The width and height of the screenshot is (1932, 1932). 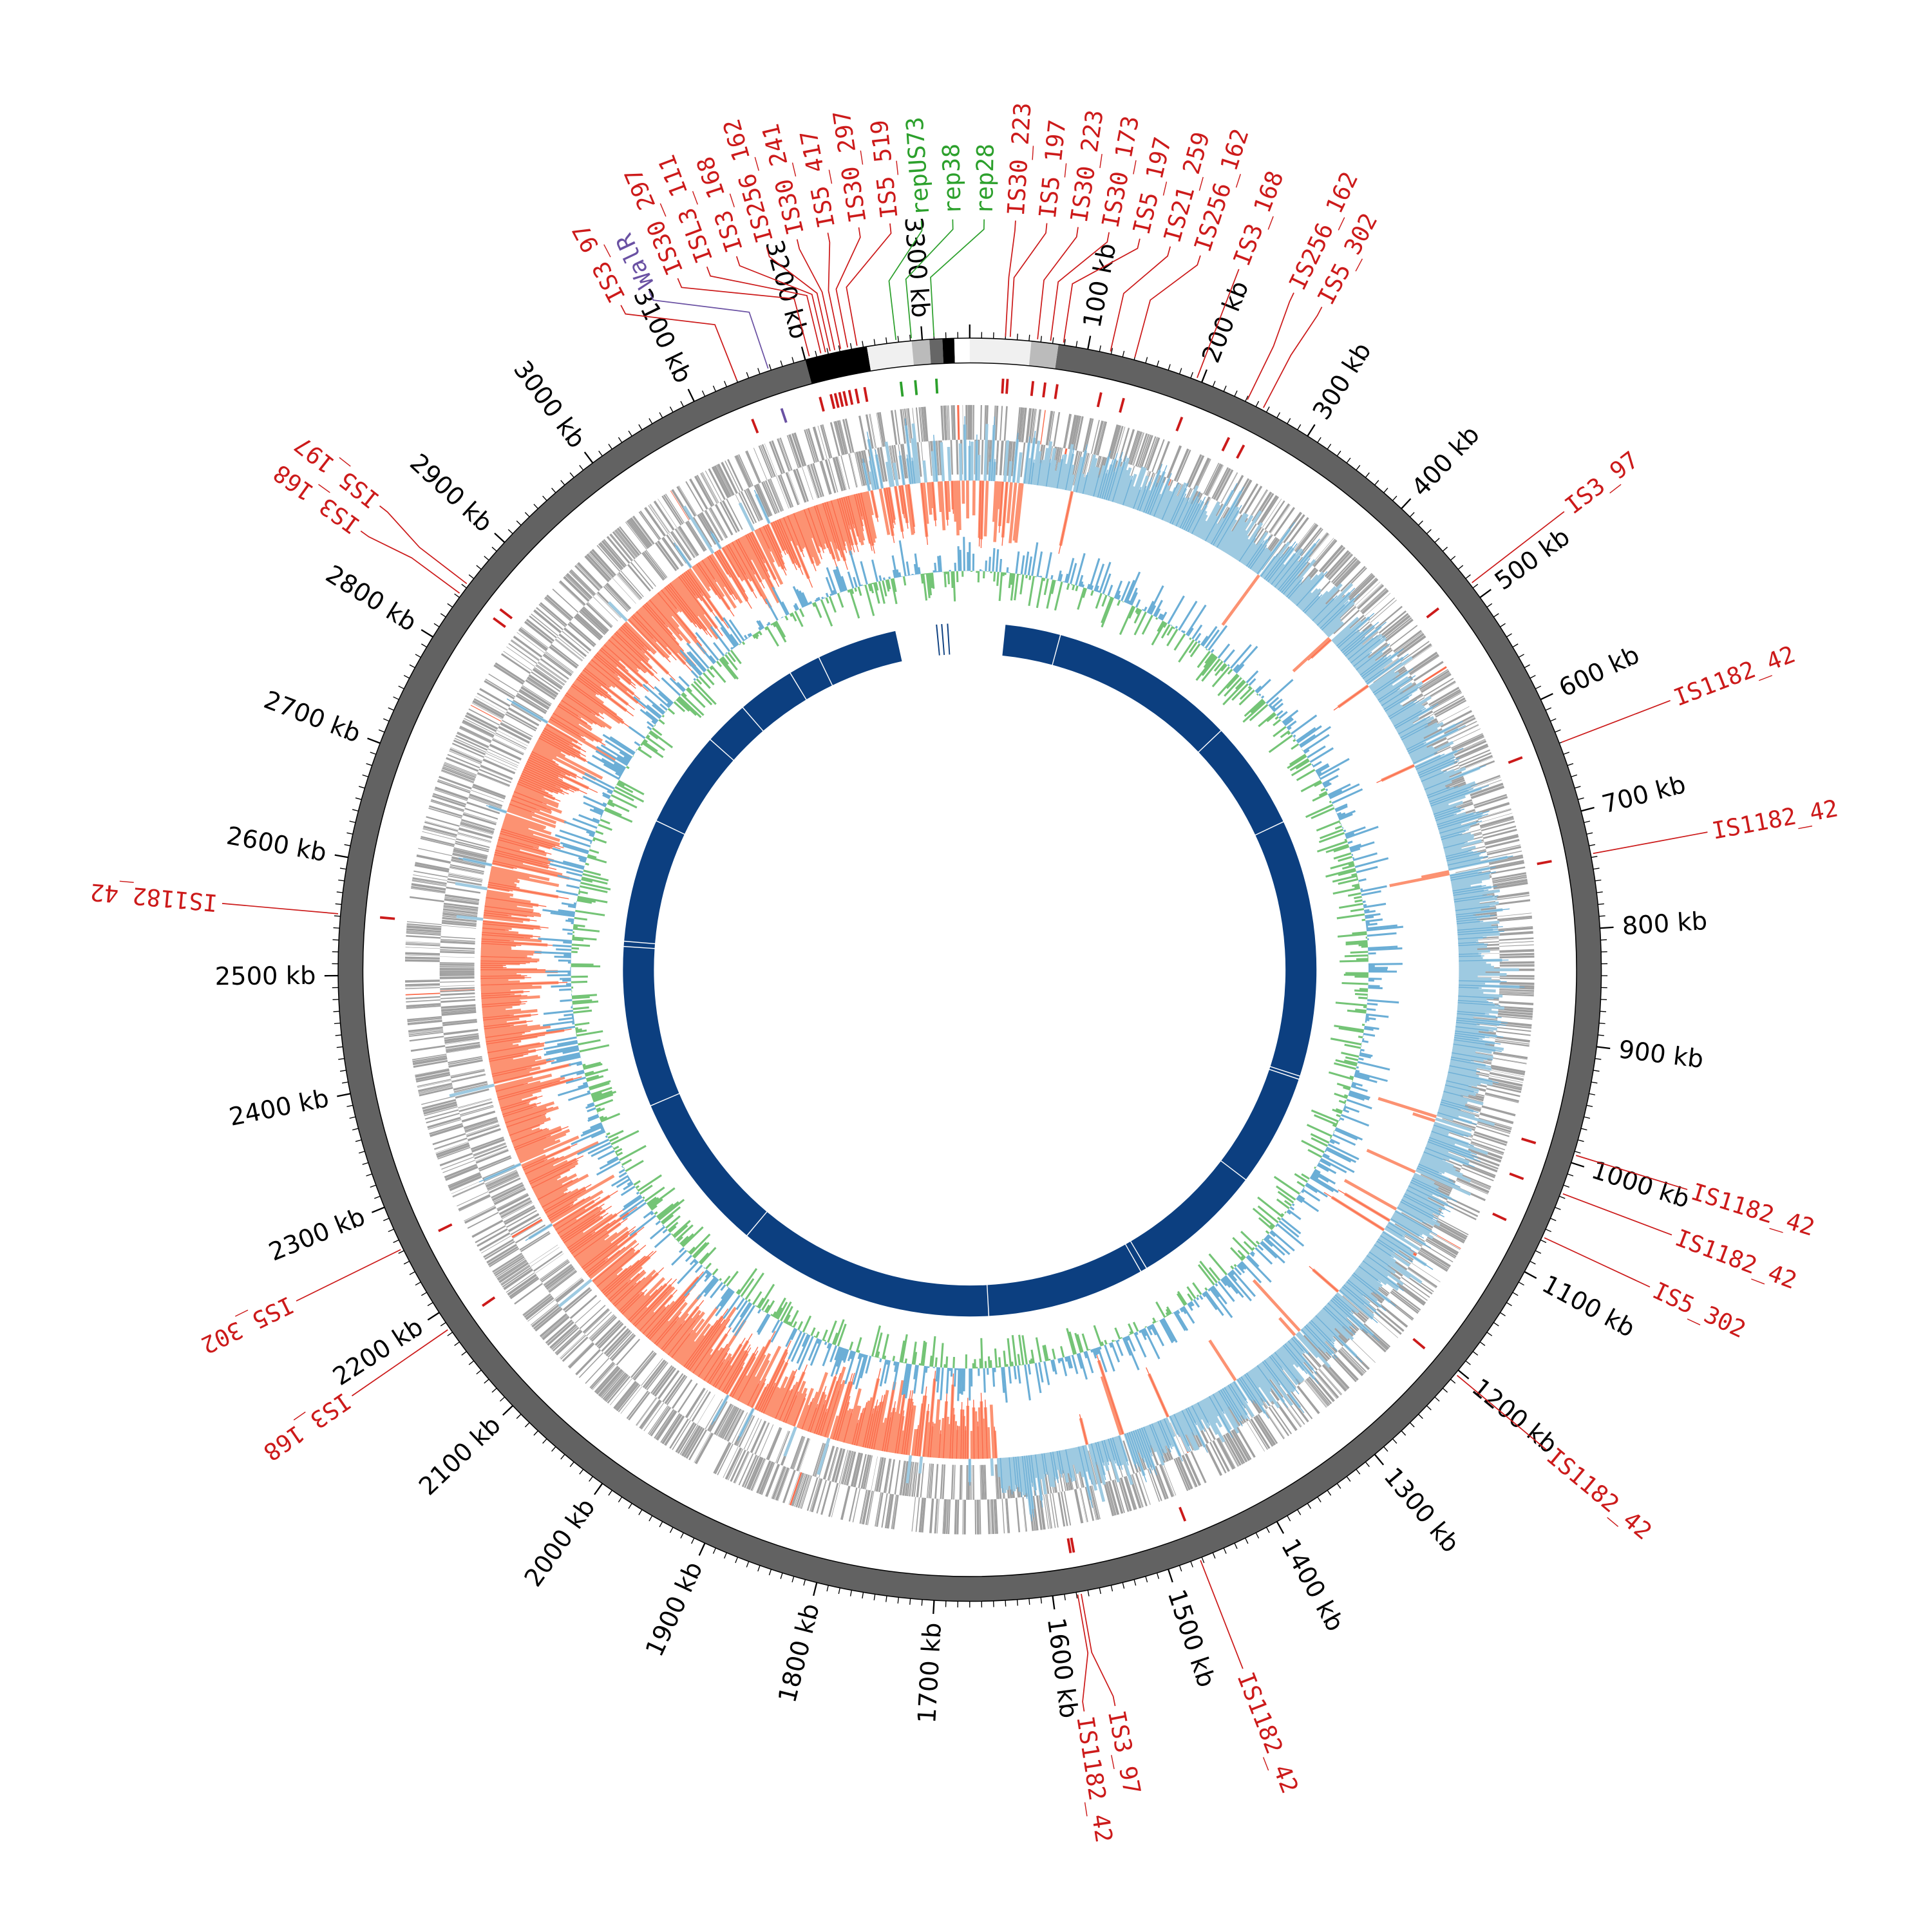 I want to click on gc-content-bar, so click(x=1230, y=671).